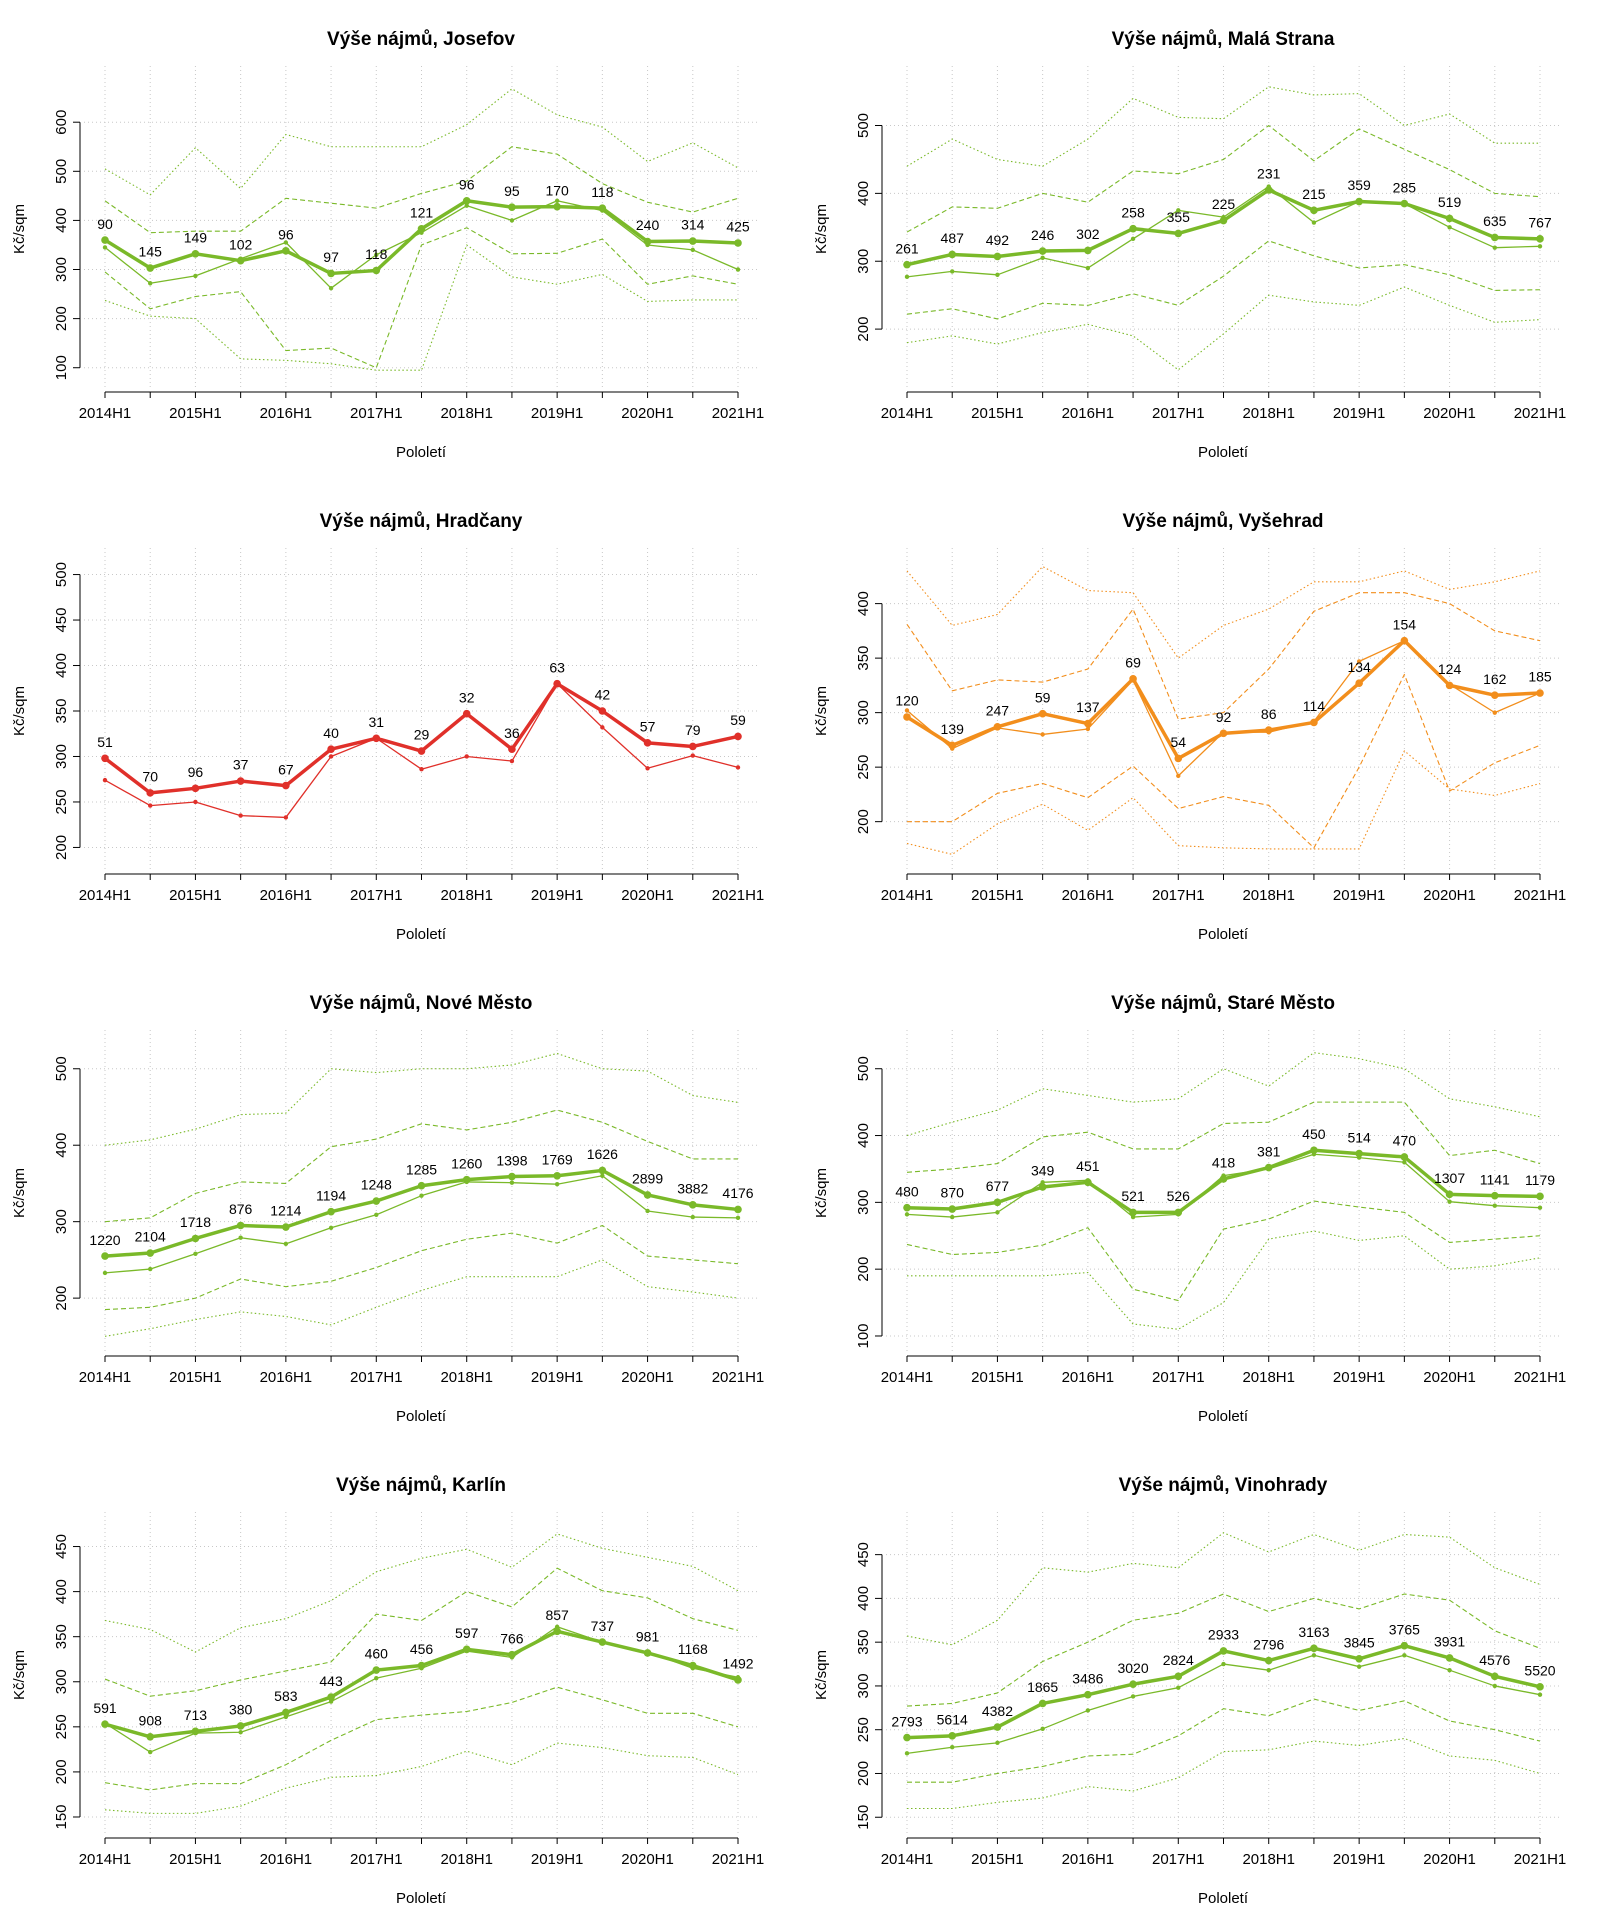 This screenshot has height=1924, width=1600. What do you see at coordinates (422, 212) in the screenshot?
I see `point-label: 121` at bounding box center [422, 212].